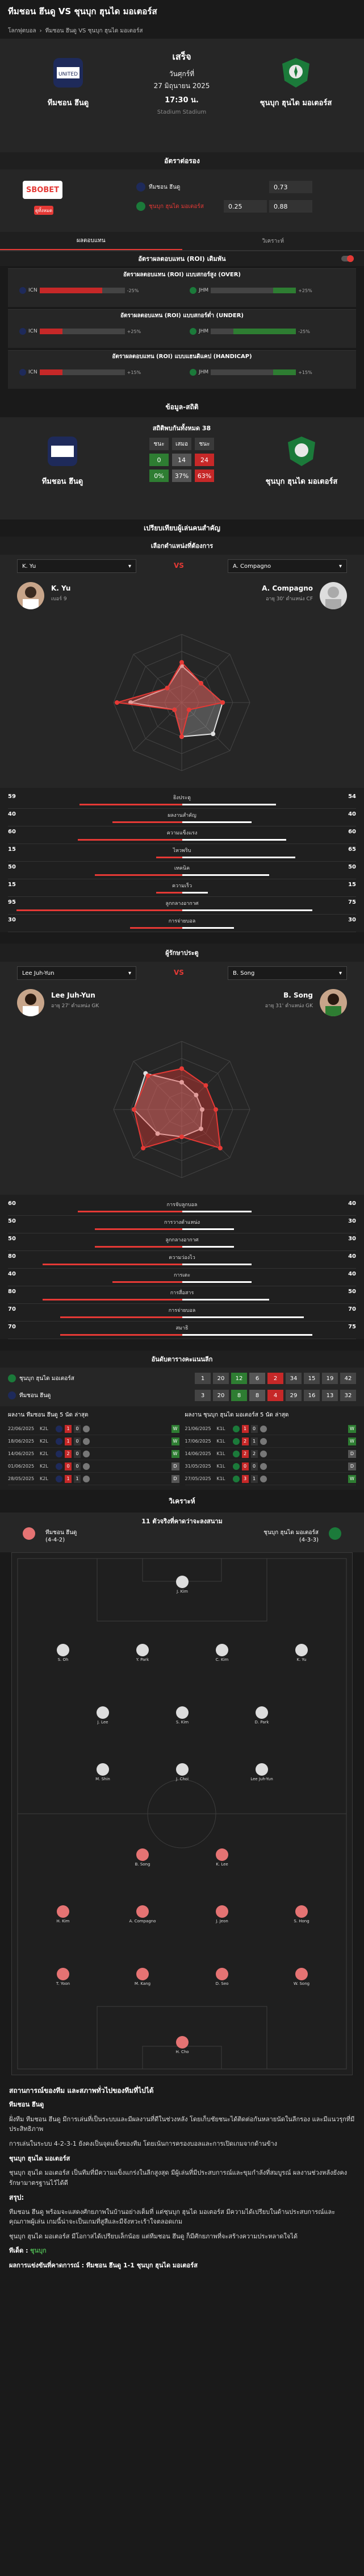  I want to click on home-team: UNITED ทีมชอน ฮึนดู, so click(69, 83).